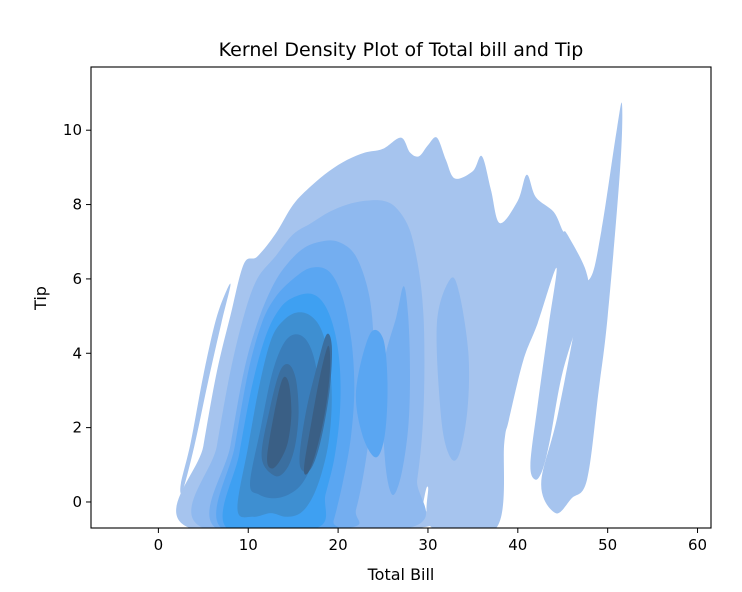  I want to click on x-tick-label: 30, so click(427, 545).